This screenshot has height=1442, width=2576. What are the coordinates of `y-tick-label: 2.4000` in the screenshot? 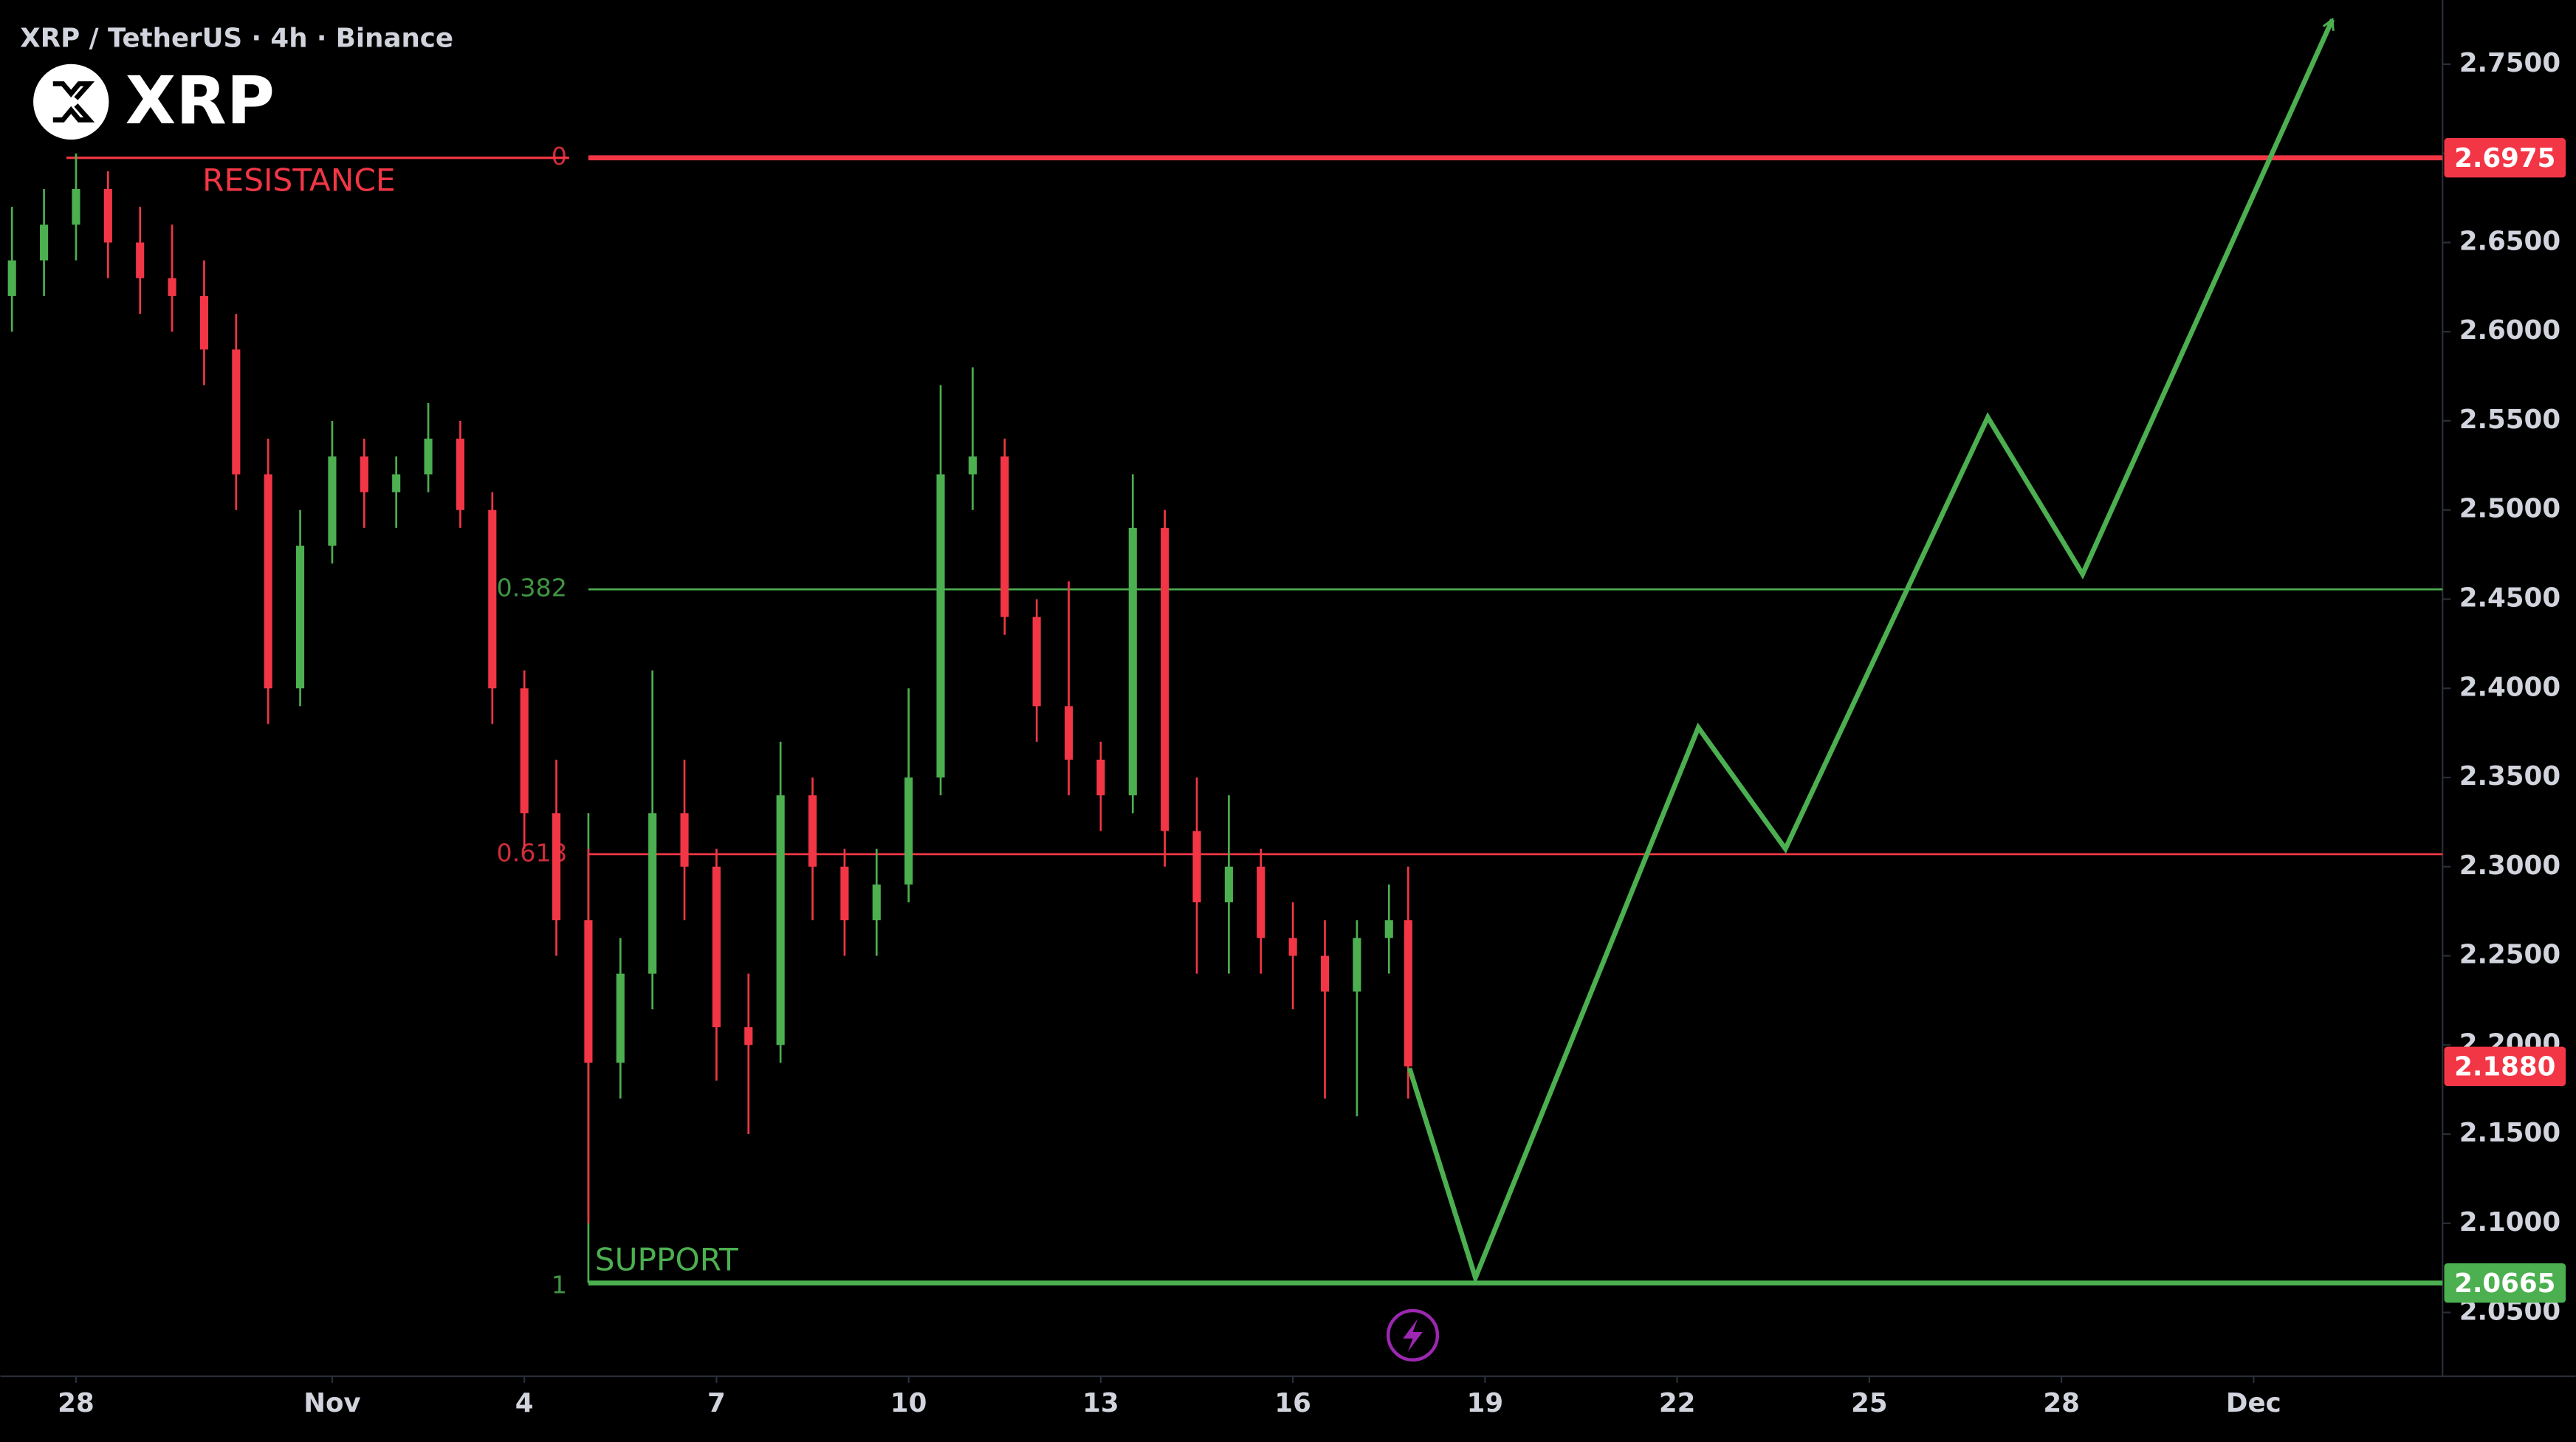 It's located at (2509, 687).